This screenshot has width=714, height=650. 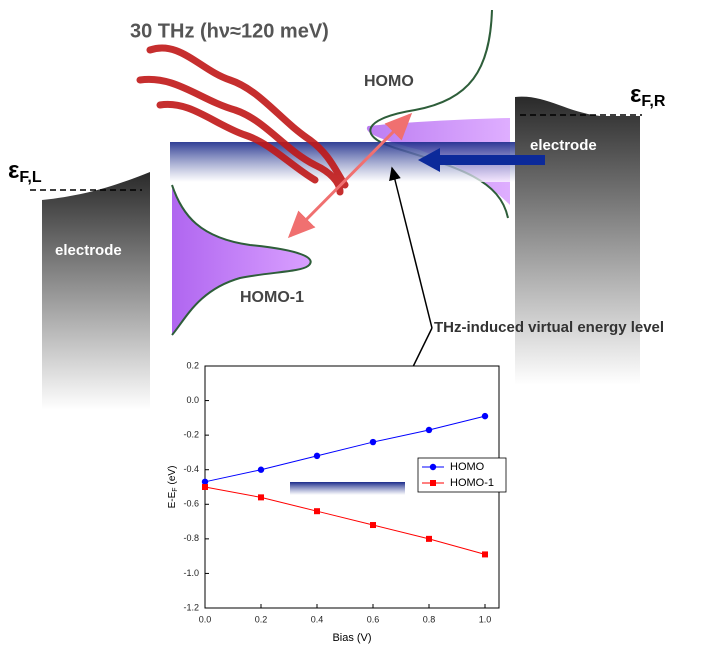 What do you see at coordinates (191, 538) in the screenshot?
I see `y-tick-label: -0.8` at bounding box center [191, 538].